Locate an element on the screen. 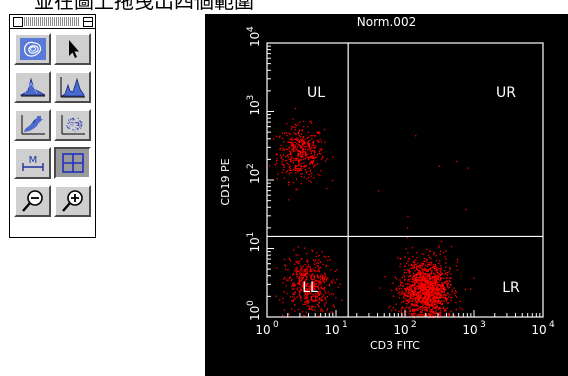  drag-grip-icon is located at coordinates (51, 21).